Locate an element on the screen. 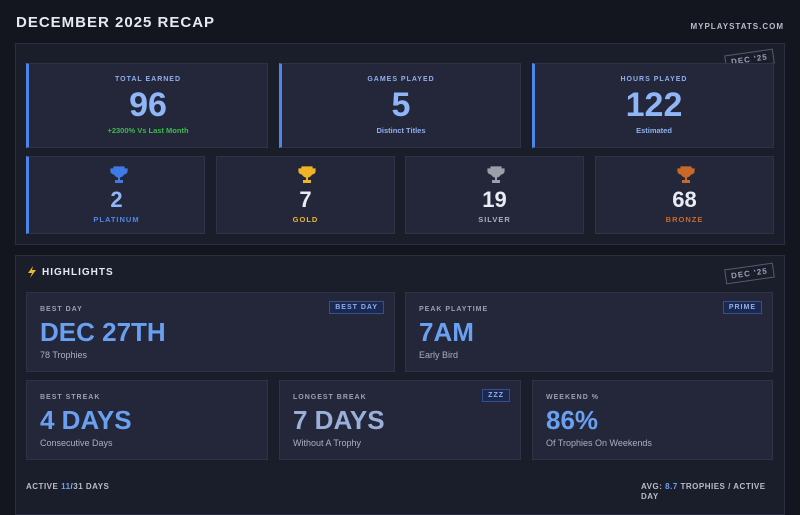 This screenshot has height=515, width=800. trophy-card: 2 PLATINUM is located at coordinates (115, 195).